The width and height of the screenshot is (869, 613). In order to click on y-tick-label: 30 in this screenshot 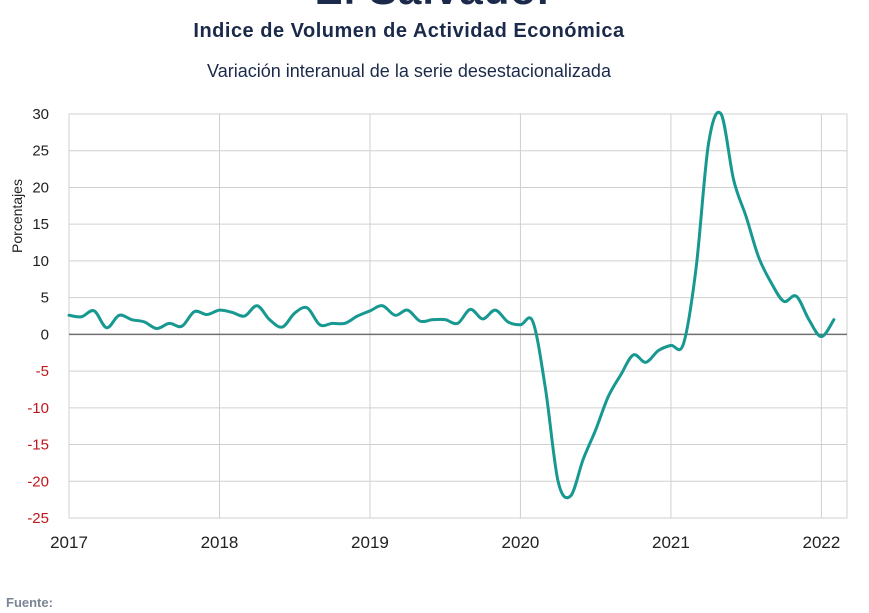, I will do `click(40, 114)`.